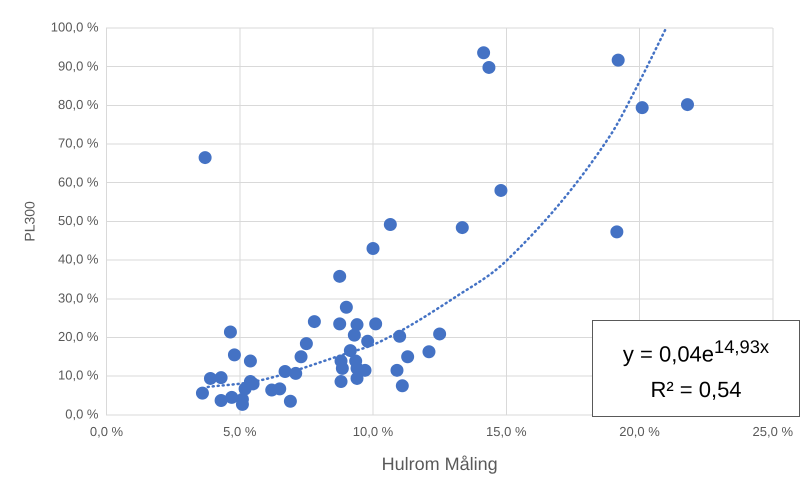 This screenshot has width=811, height=488. What do you see at coordinates (78, 143) in the screenshot?
I see `y-tick-label: 70,0 %` at bounding box center [78, 143].